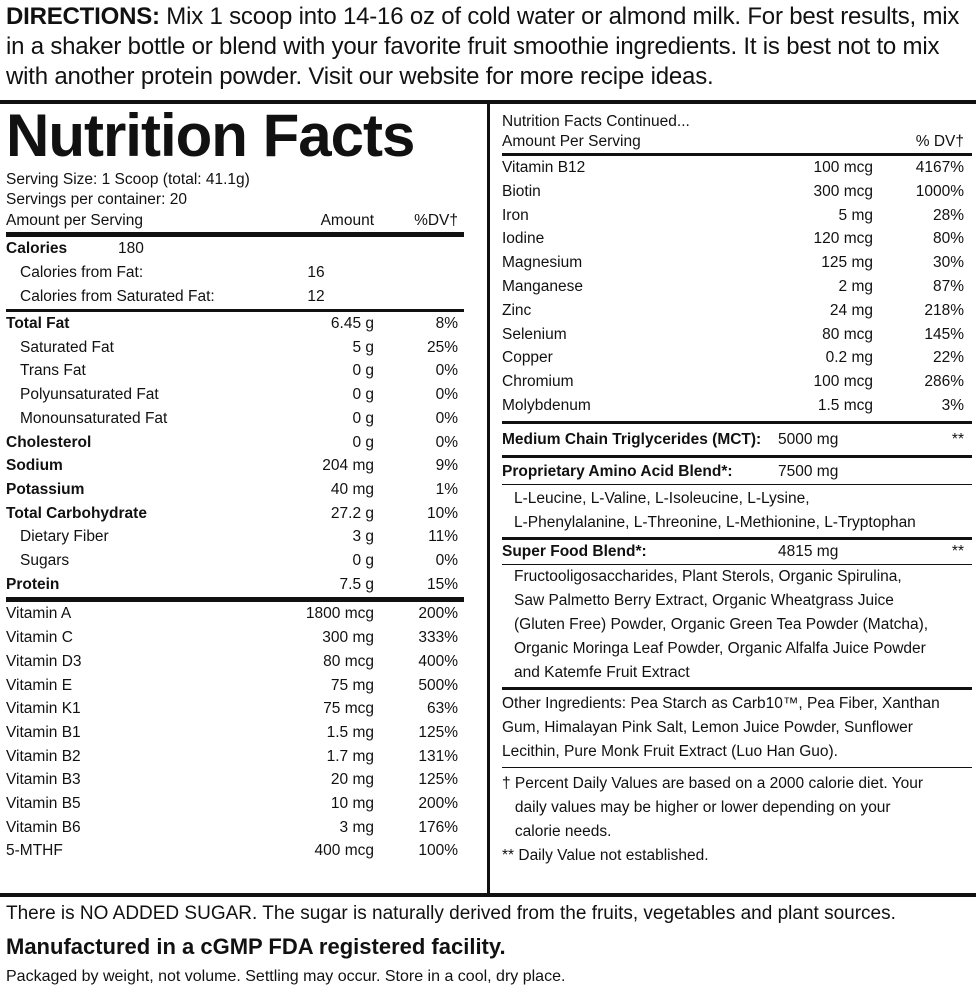 This screenshot has height=1000, width=976. What do you see at coordinates (534, 334) in the screenshot?
I see `mineral-name: Selenium` at bounding box center [534, 334].